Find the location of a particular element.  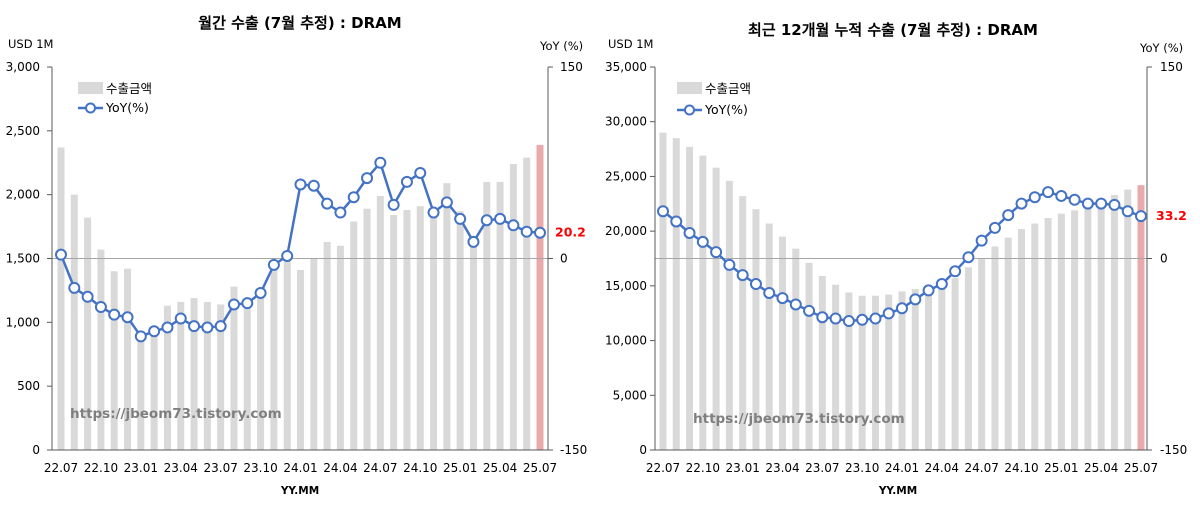

y-tick-label: 5,000 is located at coordinates (630, 395).